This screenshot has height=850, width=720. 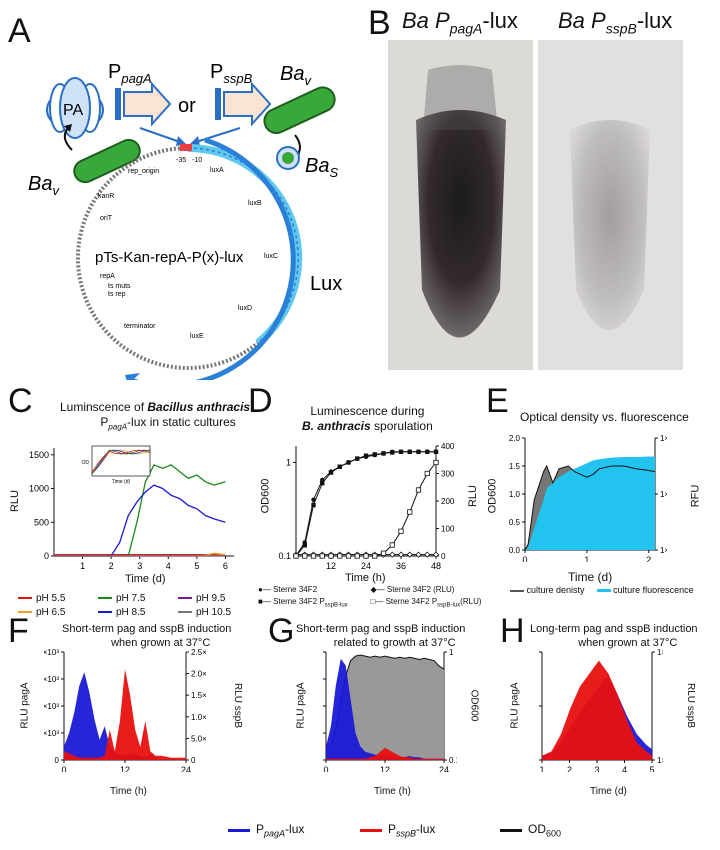 I want to click on chart-h-xtick: 3, so click(x=596, y=768).